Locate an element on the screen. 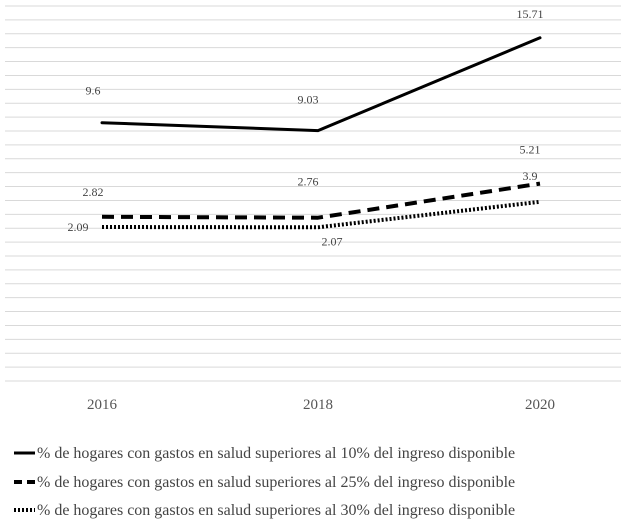 The width and height of the screenshot is (626, 530). data-label-s3-2020: 3.9 is located at coordinates (530, 176).